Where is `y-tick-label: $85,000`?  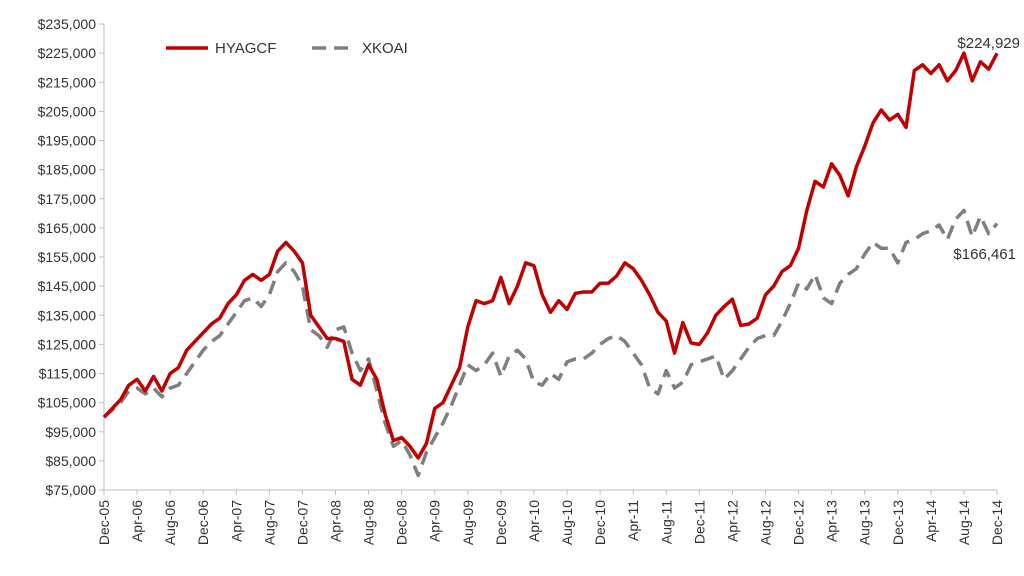
y-tick-label: $85,000 is located at coordinates (70, 461).